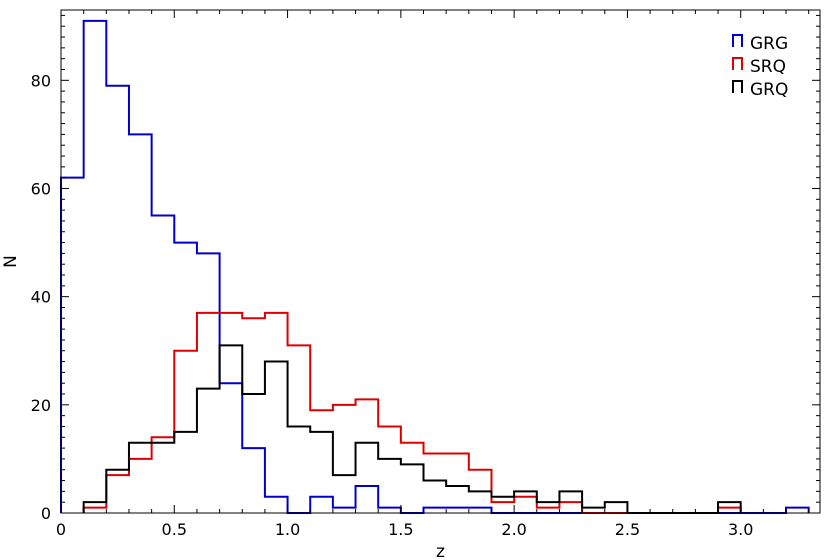 The height and width of the screenshot is (560, 838). Describe the element at coordinates (768, 67) in the screenshot. I see `legend-srq-label: SRQ` at that location.